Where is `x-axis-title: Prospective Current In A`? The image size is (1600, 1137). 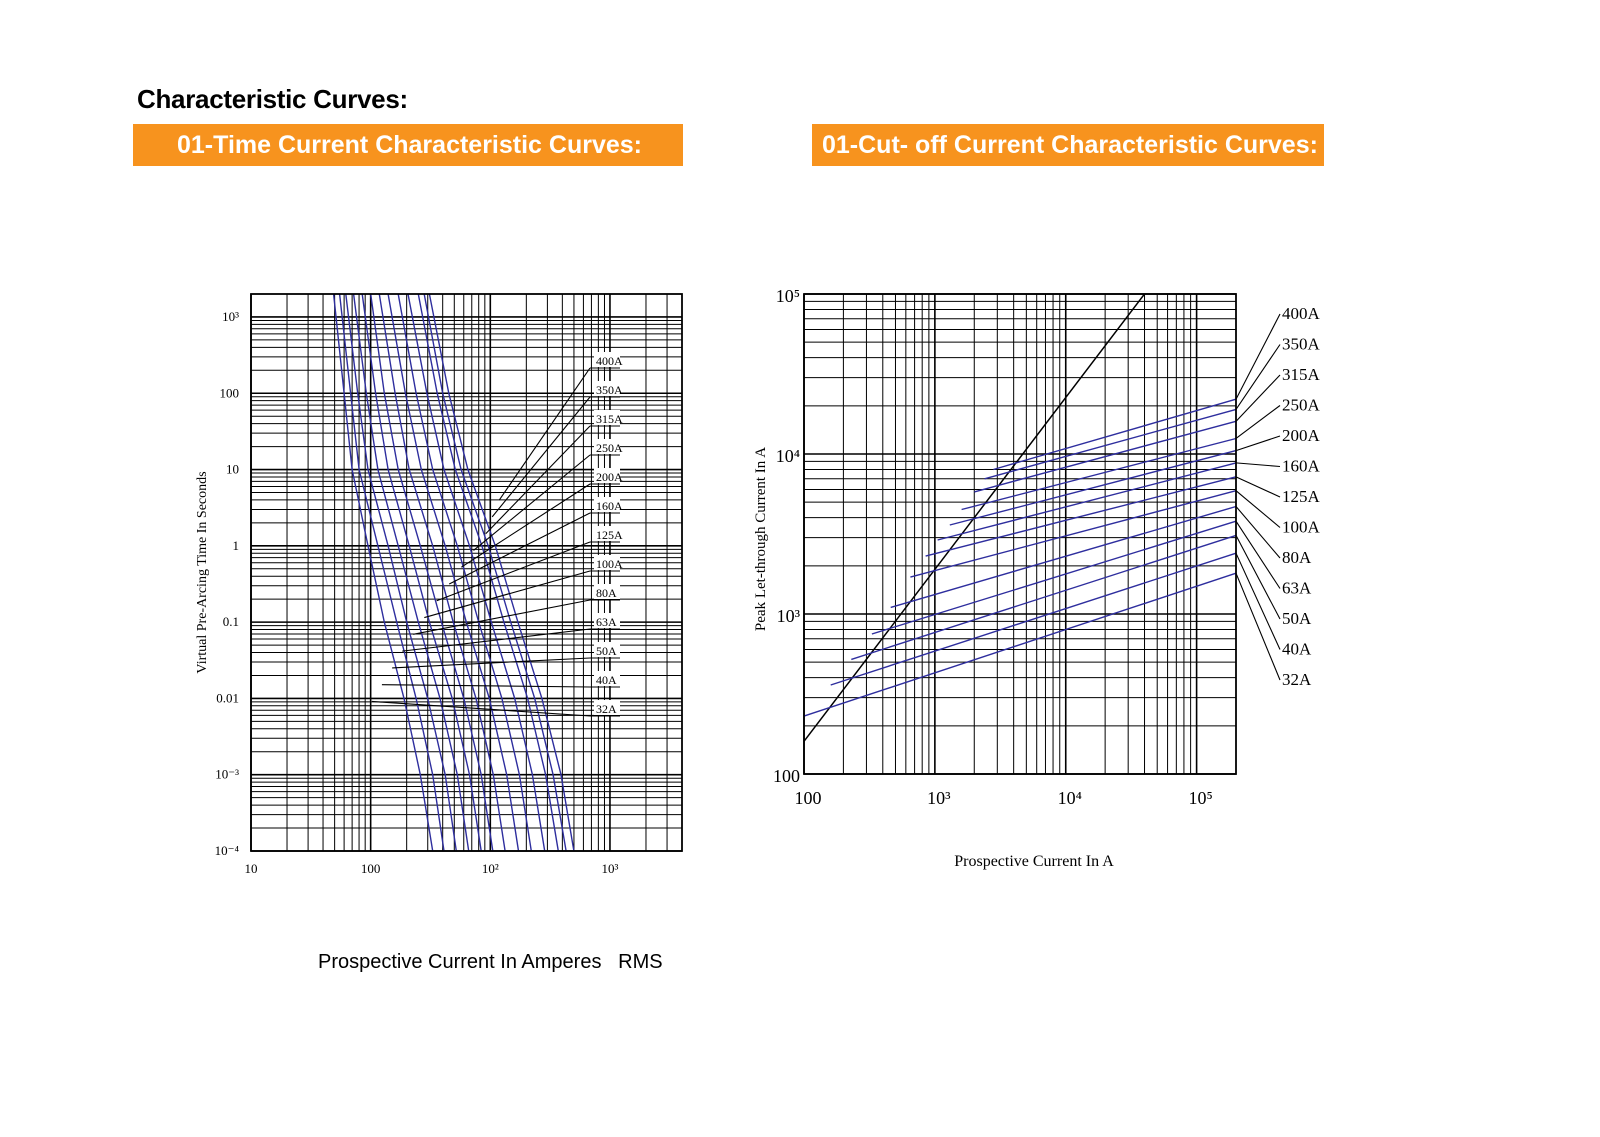
x-axis-title: Prospective Current In A is located at coordinates (1034, 861).